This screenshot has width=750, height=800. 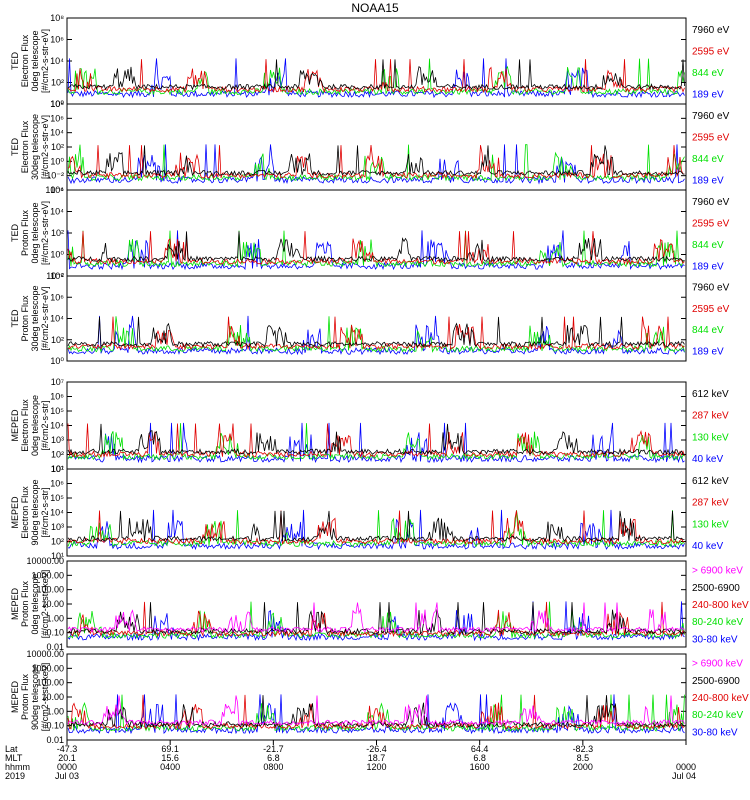 What do you see at coordinates (710, 416) in the screenshot?
I see `legend-item: 287 keV` at bounding box center [710, 416].